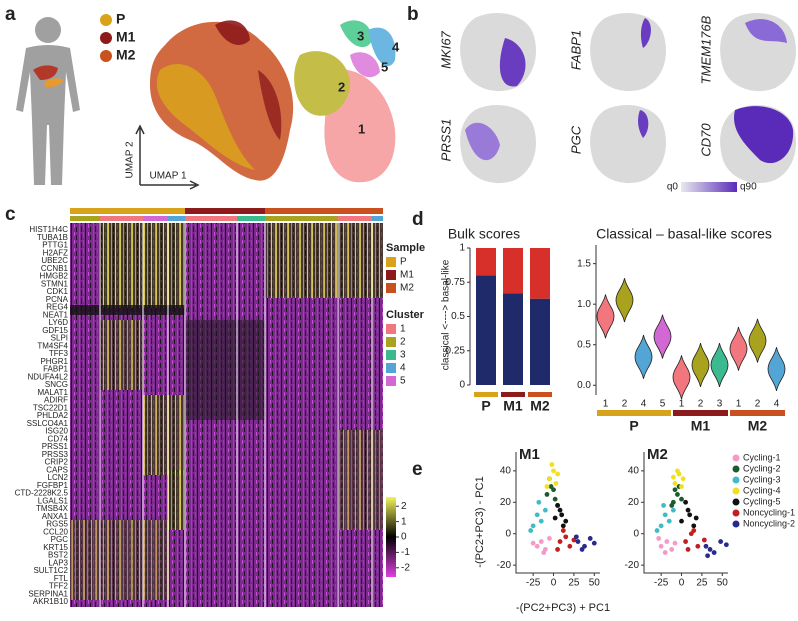 The height and width of the screenshot is (621, 798). What do you see at coordinates (661, 583) in the screenshot?
I see `x-tick-label: -25` at bounding box center [661, 583].